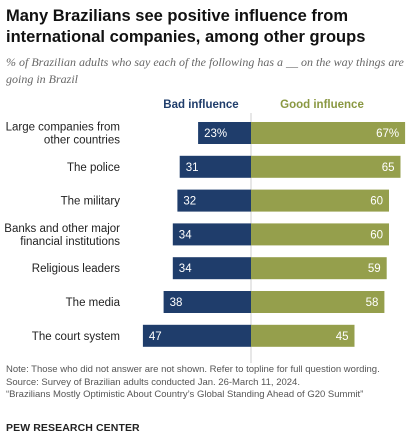 This screenshot has width=420, height=446. Describe the element at coordinates (201, 105) in the screenshot. I see `legend-bad-influence: Bad influence` at that location.